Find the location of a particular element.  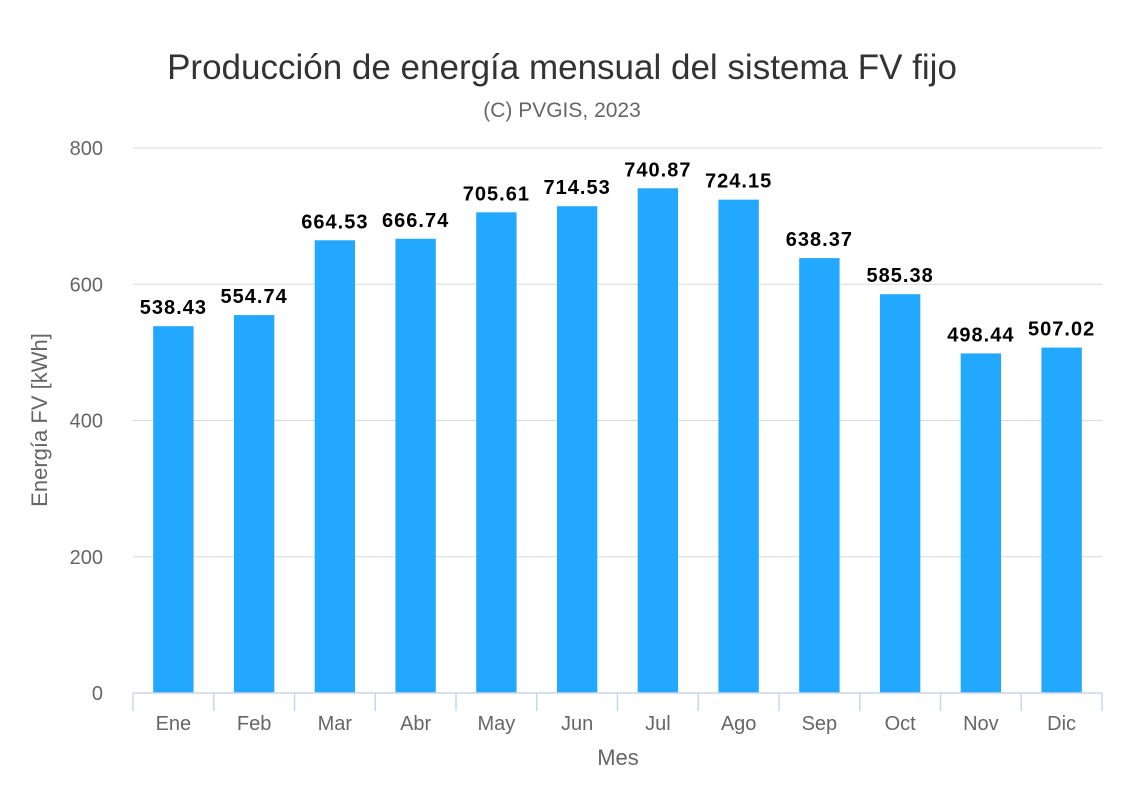

x-tick-label: Jul is located at coordinates (658, 724).